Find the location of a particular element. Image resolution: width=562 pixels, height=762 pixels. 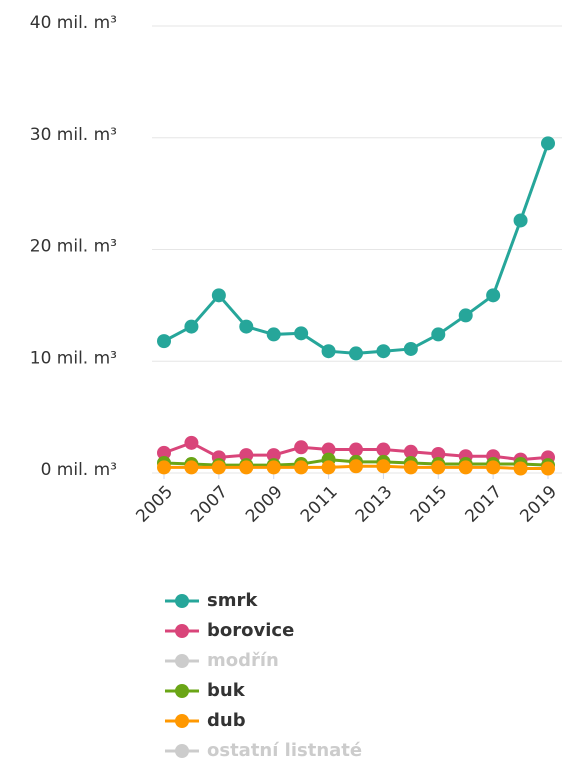

x-tick-label: 2005 is located at coordinates (154, 504).